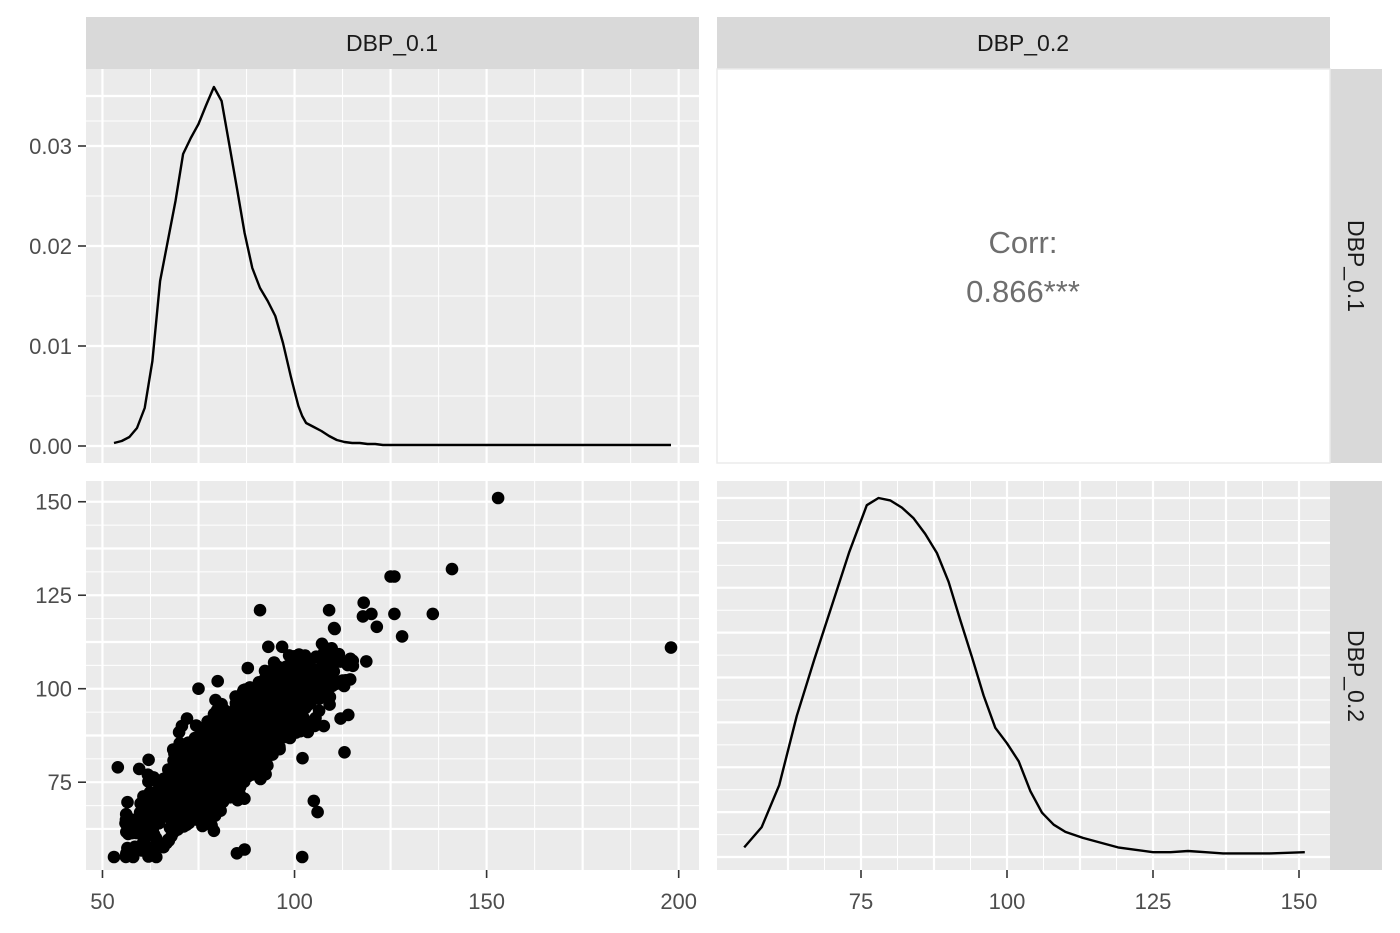 The width and height of the screenshot is (1400, 933). I want to click on y-tick-label-bottom-2: 125, so click(53, 595).